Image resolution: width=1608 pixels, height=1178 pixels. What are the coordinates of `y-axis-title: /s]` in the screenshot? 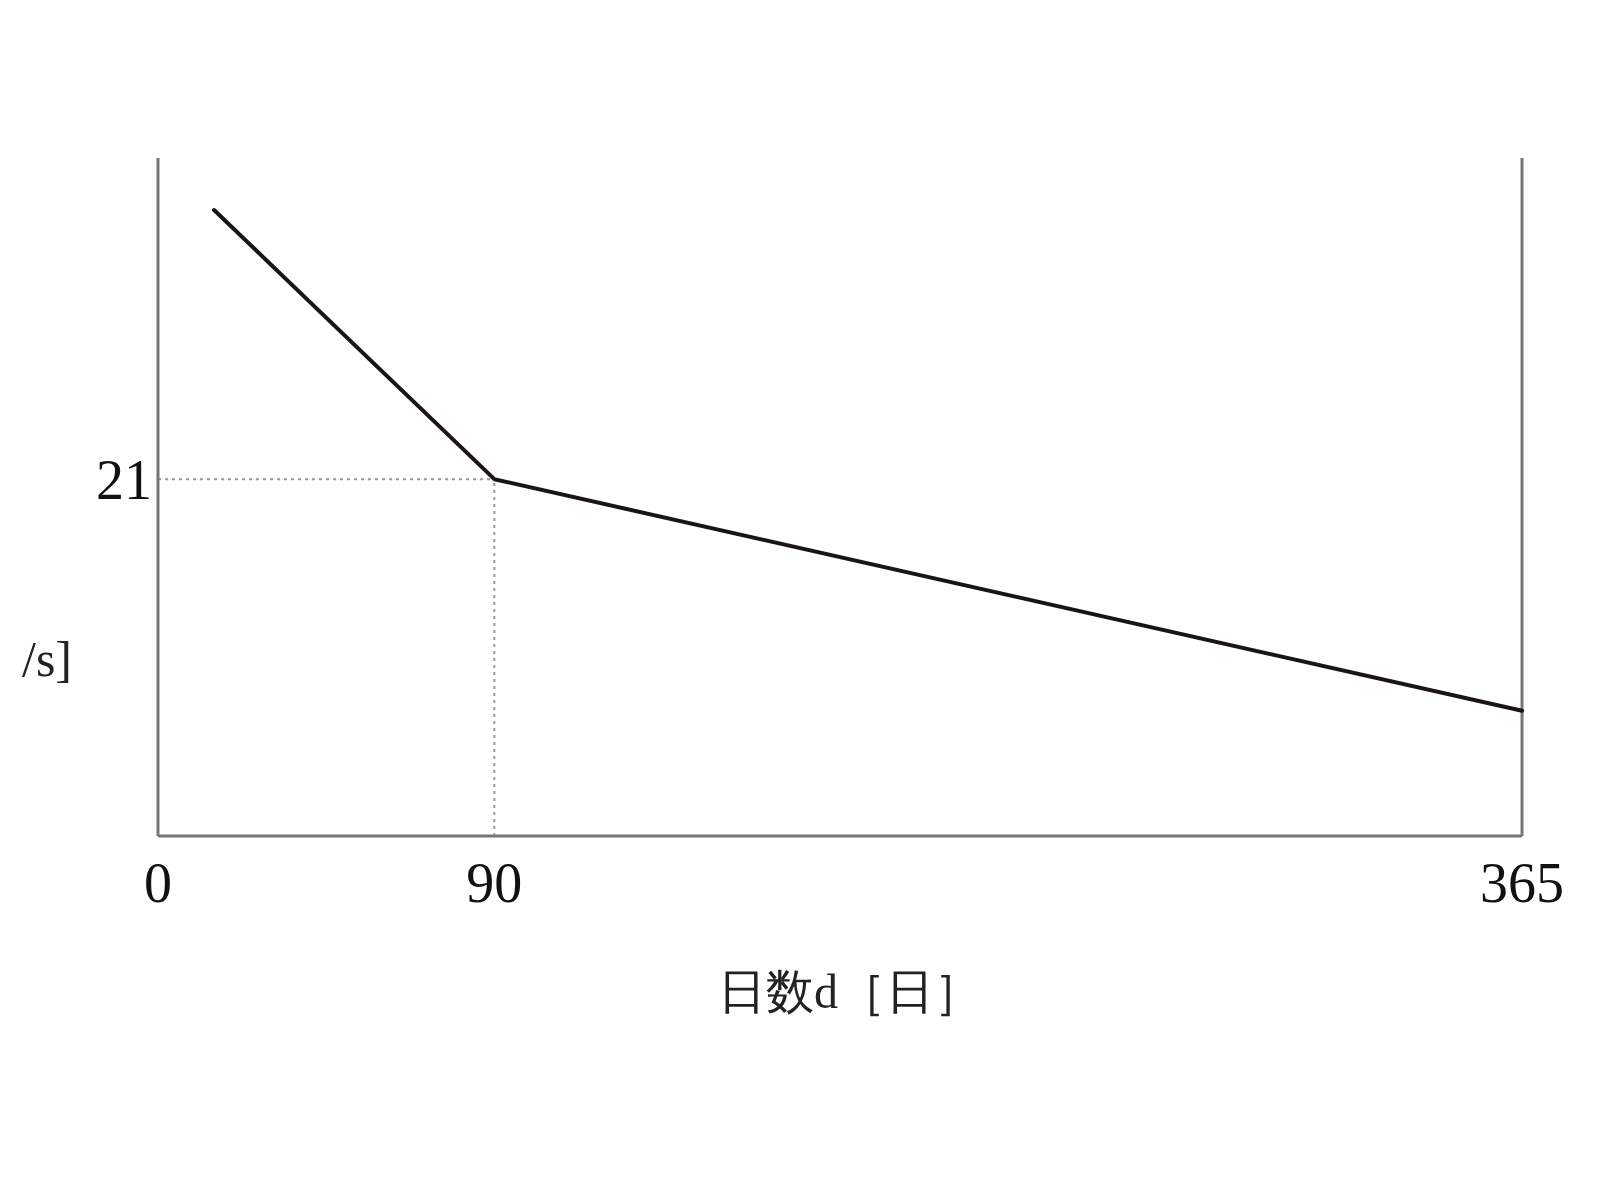 It's located at (47, 659).